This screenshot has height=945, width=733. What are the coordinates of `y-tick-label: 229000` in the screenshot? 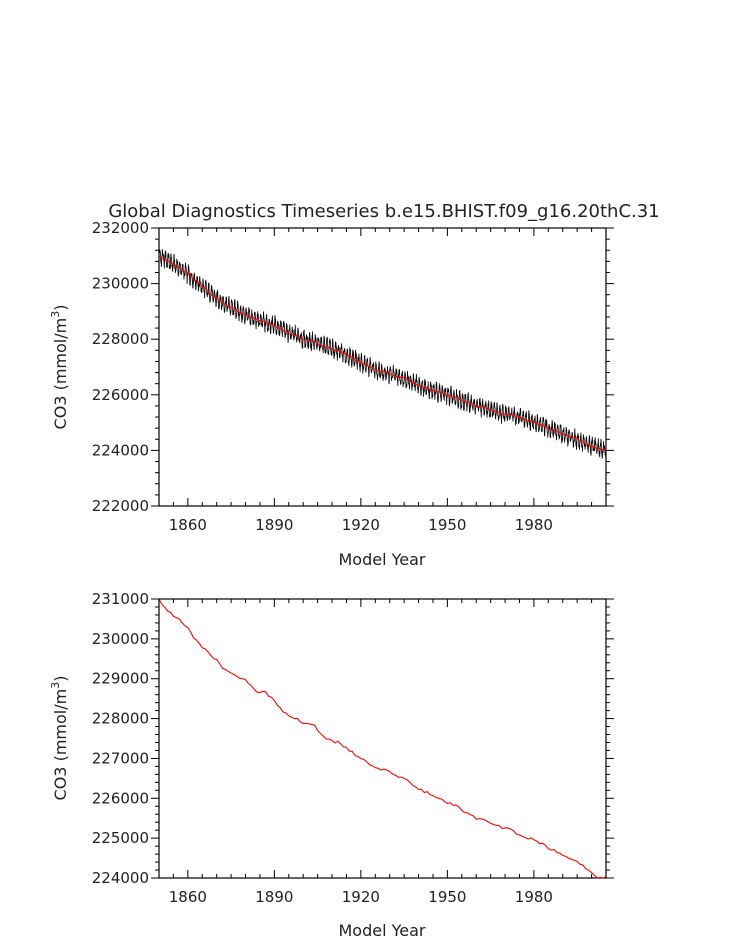 It's located at (120, 679).